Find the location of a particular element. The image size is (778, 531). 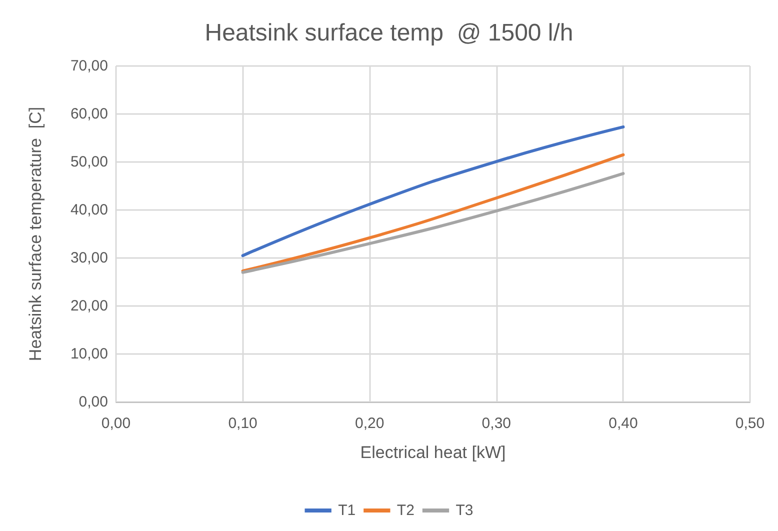

x-tick-label: 0,30 is located at coordinates (496, 423).